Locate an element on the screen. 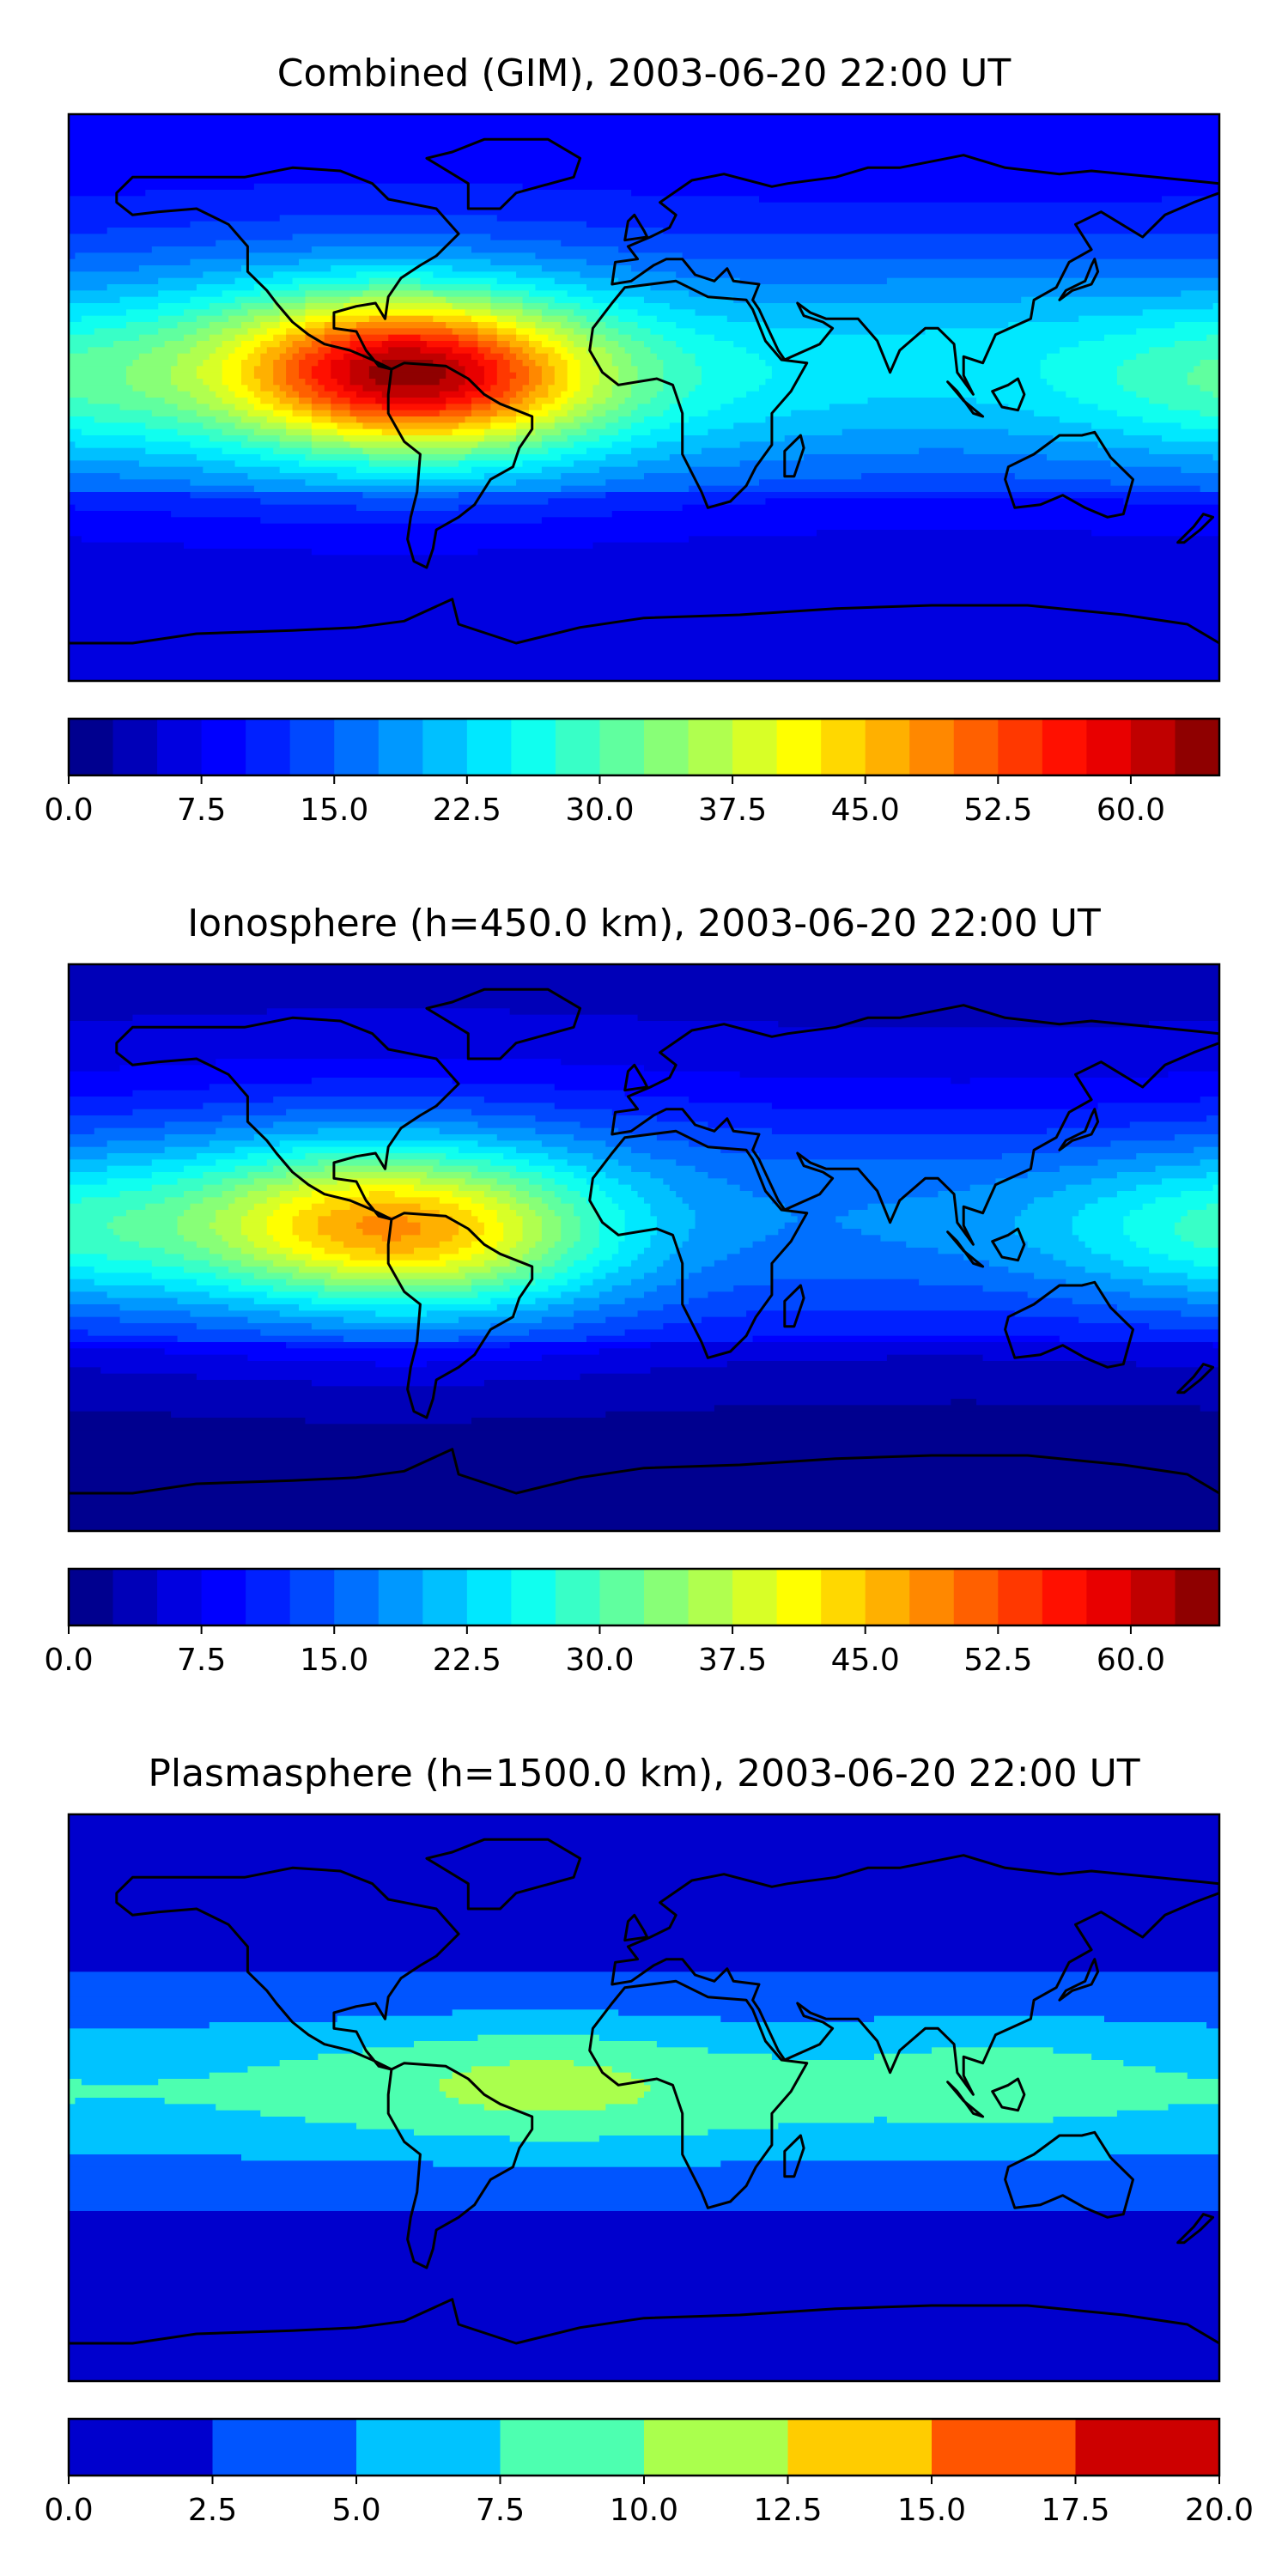 This screenshot has width=1288, height=2576. colorbar-tick-label: 12.5 is located at coordinates (788, 2510).